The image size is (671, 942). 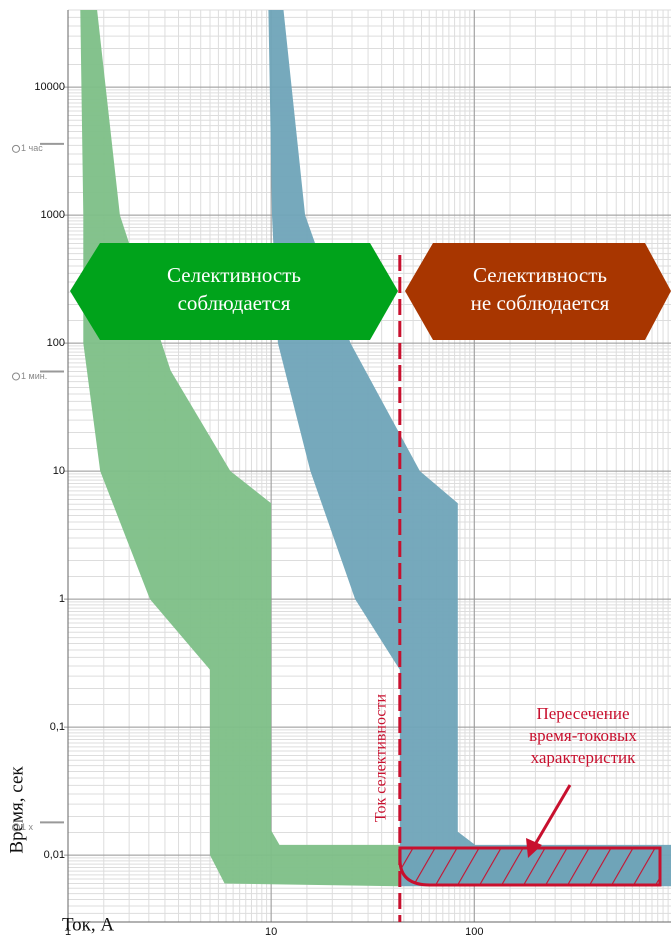 What do you see at coordinates (27, 827) in the screenshot?
I see `time-marker-label: 1 x` at bounding box center [27, 827].